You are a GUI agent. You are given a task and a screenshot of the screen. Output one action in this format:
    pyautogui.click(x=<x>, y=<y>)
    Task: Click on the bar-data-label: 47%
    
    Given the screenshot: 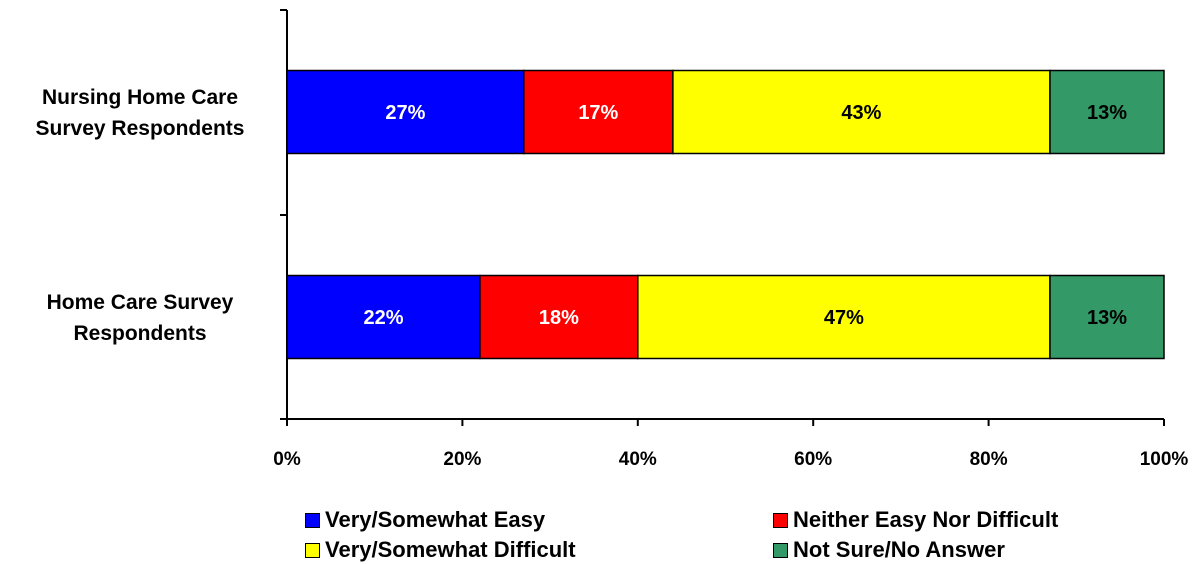 What is the action you would take?
    pyautogui.click(x=844, y=318)
    